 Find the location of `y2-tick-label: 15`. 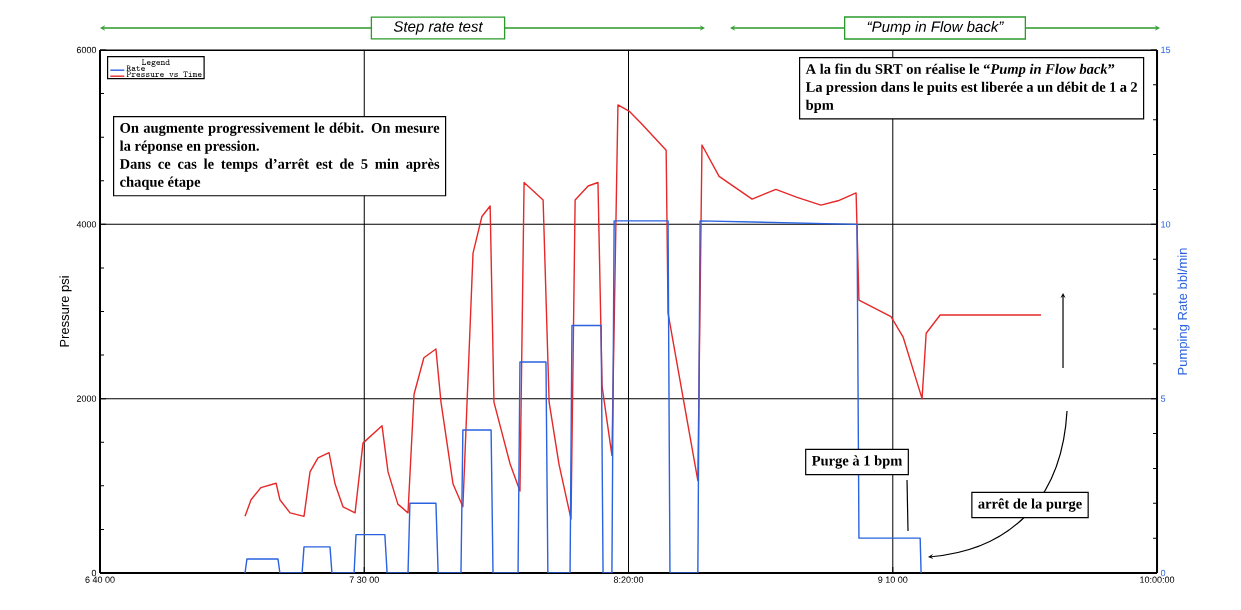

y2-tick-label: 15 is located at coordinates (1166, 50).